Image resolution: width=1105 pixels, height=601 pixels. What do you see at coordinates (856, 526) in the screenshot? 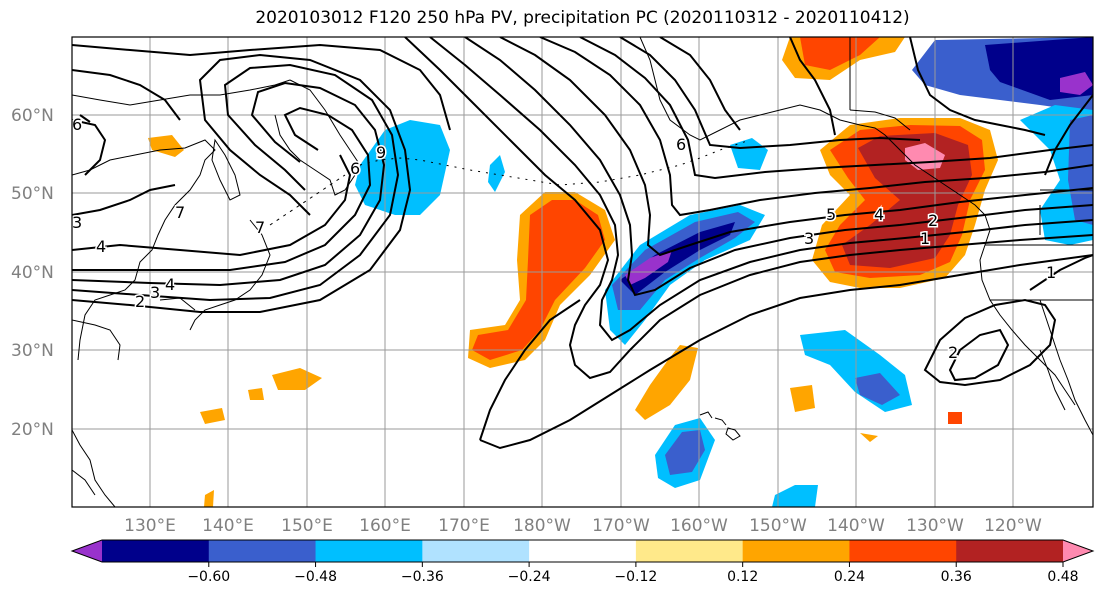
I see `lon-label: 140°W` at bounding box center [856, 526].